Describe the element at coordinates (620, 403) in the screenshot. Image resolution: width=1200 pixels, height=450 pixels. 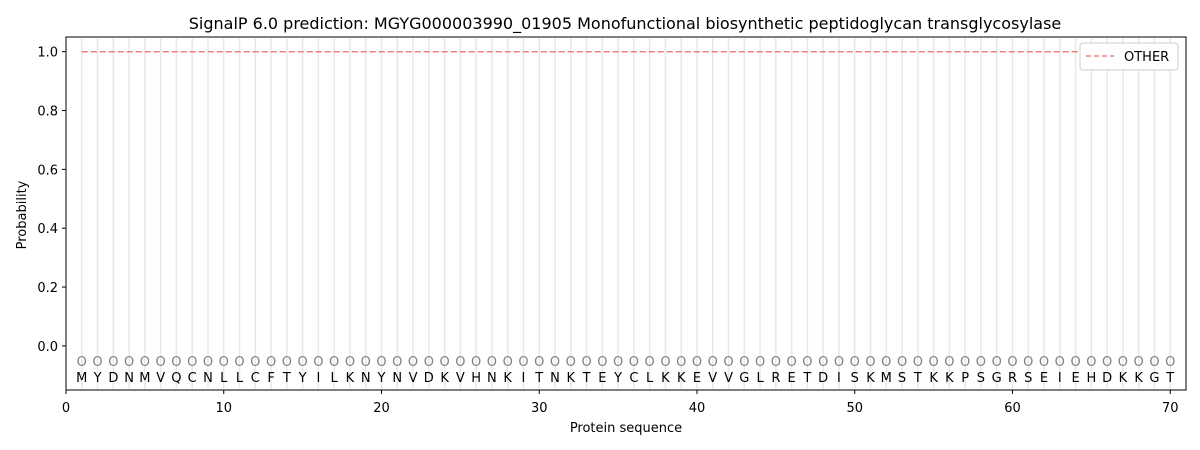
I see `x-axis-ticks: 0 10 20 30 40 50 60 70` at that location.